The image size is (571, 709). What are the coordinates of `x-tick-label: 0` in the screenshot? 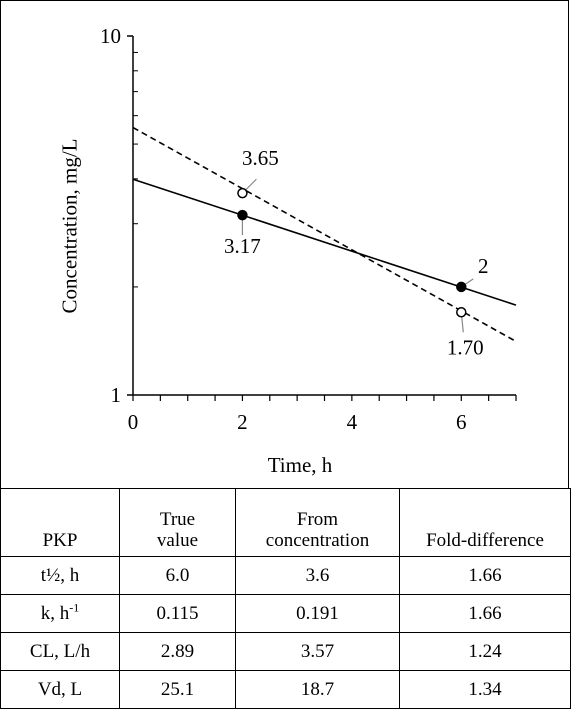 It's located at (133, 422).